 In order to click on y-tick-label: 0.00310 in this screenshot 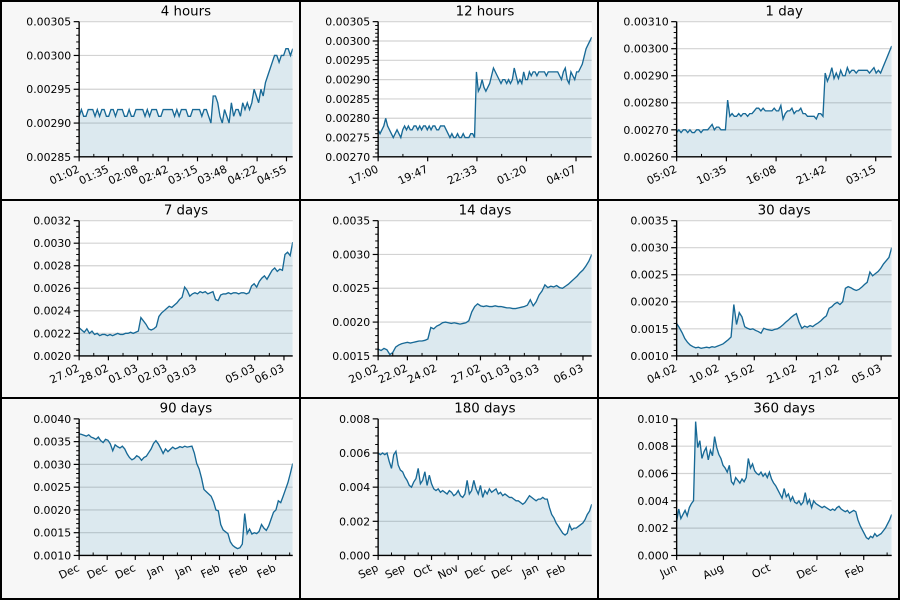, I will do `click(646, 22)`.